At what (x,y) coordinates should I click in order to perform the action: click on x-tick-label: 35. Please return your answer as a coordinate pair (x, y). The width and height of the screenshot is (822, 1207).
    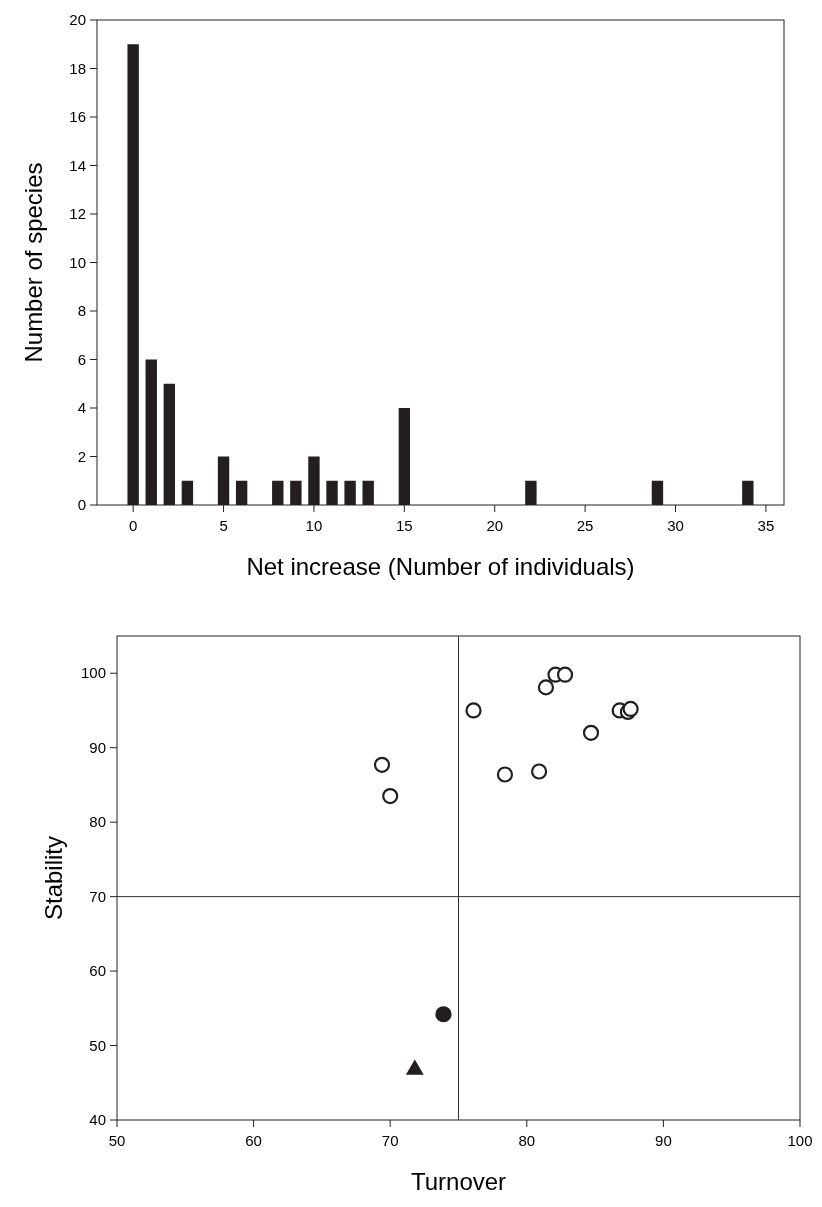
    Looking at the image, I should click on (766, 525).